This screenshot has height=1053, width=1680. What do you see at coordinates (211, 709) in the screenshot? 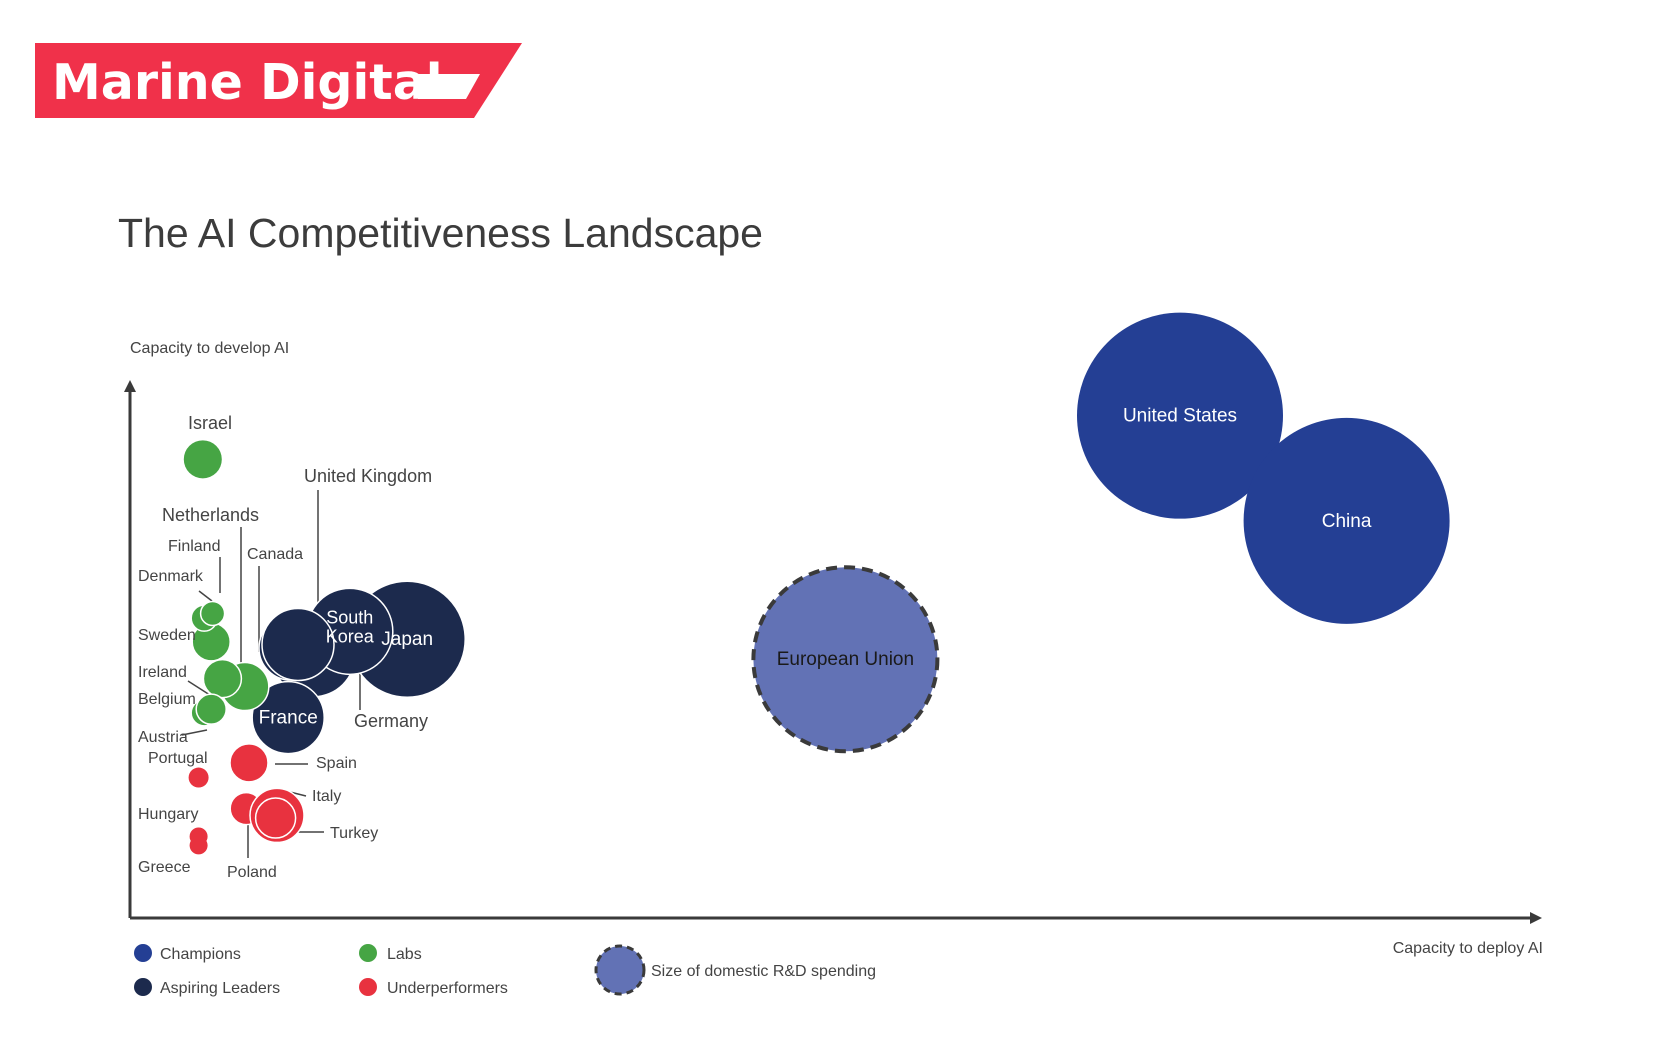
I see `bubble-belgium` at bounding box center [211, 709].